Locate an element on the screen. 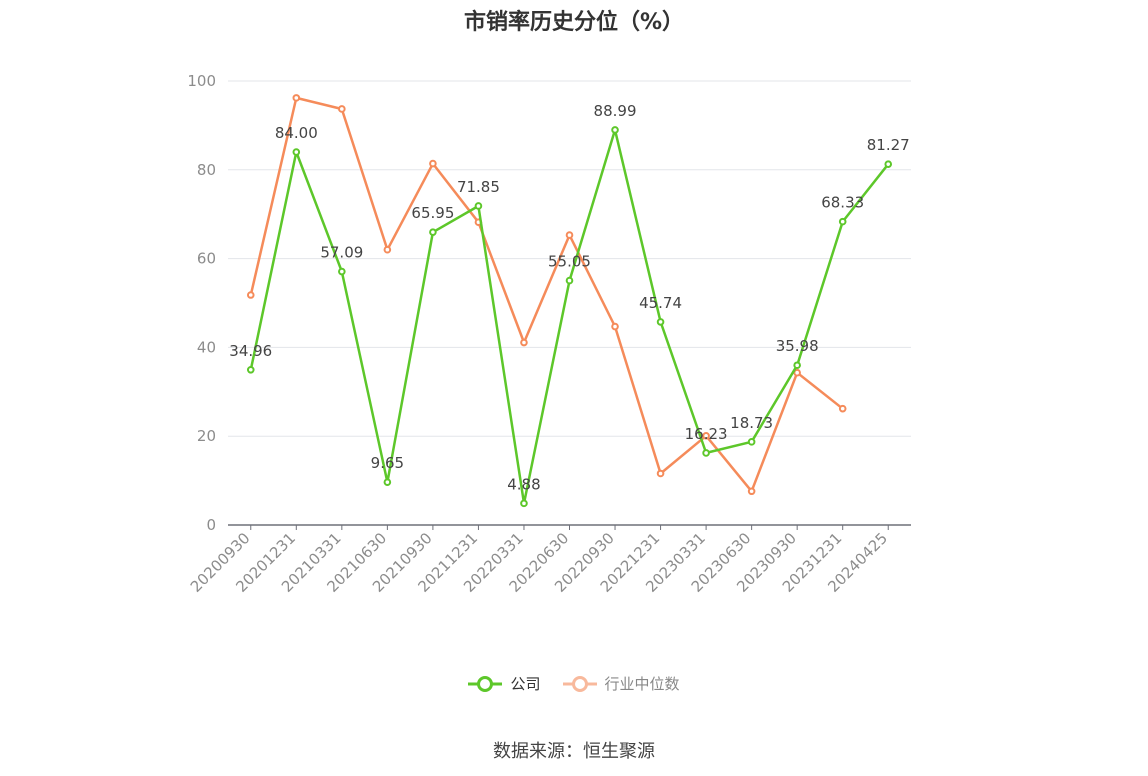 Image resolution: width=1148 pixels, height=776 pixels. data-label: 16.23 is located at coordinates (706, 434).